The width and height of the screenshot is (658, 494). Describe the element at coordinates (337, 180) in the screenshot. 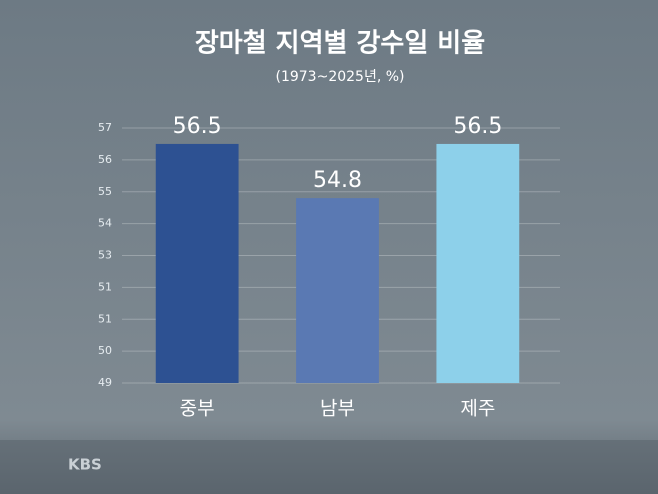

I see `value-label: 54.8` at that location.